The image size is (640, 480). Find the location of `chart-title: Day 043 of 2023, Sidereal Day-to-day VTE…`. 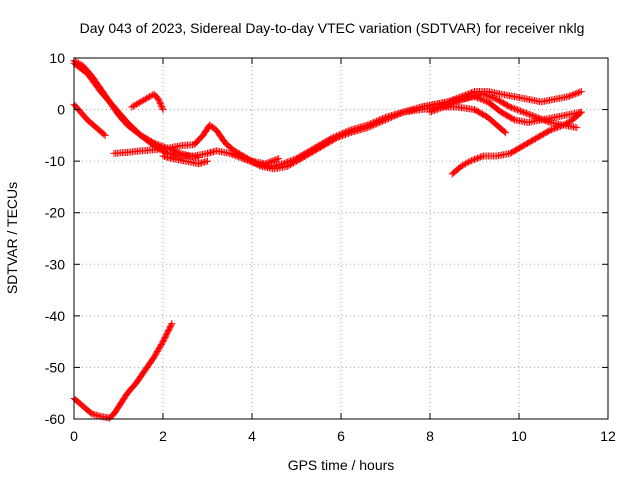

chart-title: Day 043 of 2023, Sidereal Day-to-day VTE… is located at coordinates (332, 28).